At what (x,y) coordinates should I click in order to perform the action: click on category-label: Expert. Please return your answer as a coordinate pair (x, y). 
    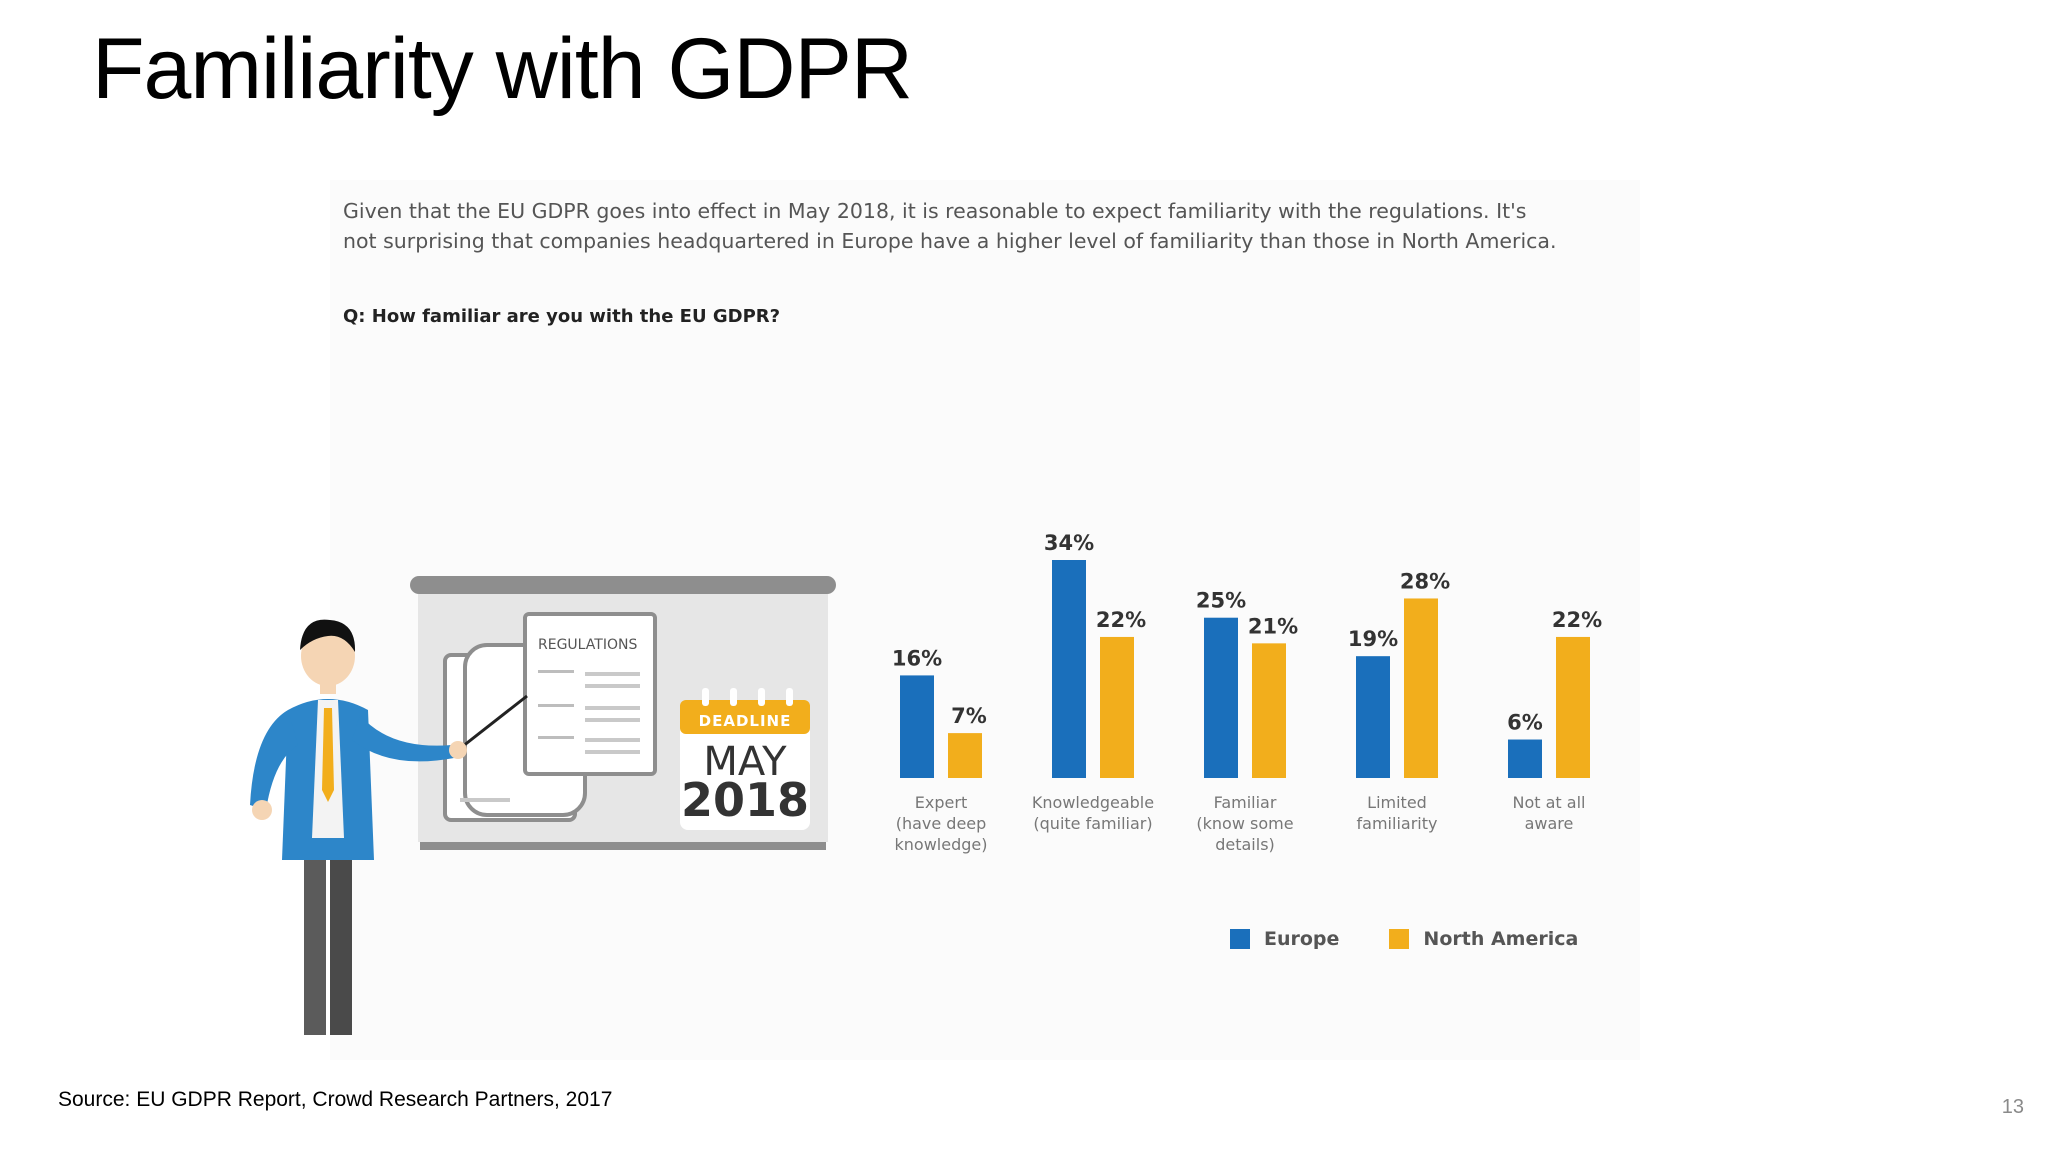
    Looking at the image, I should click on (941, 802).